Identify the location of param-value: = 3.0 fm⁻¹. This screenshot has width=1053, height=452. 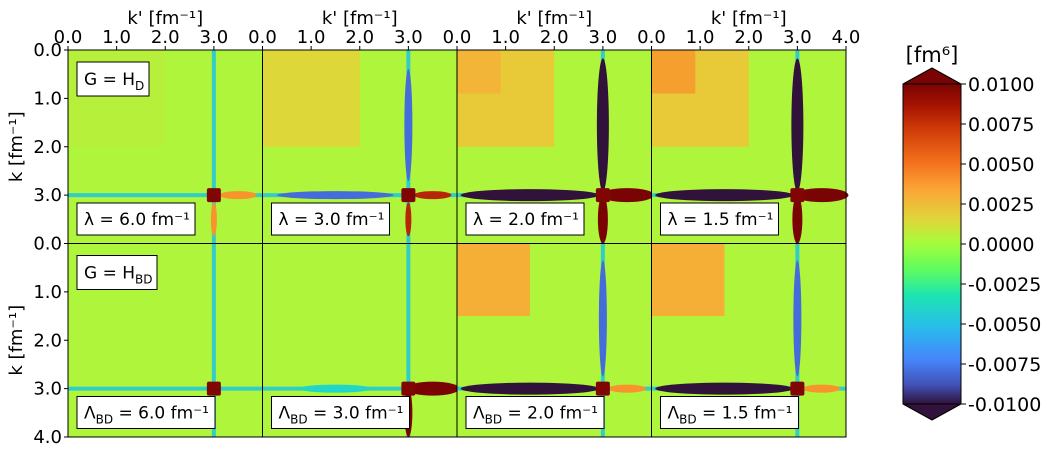
(356, 414).